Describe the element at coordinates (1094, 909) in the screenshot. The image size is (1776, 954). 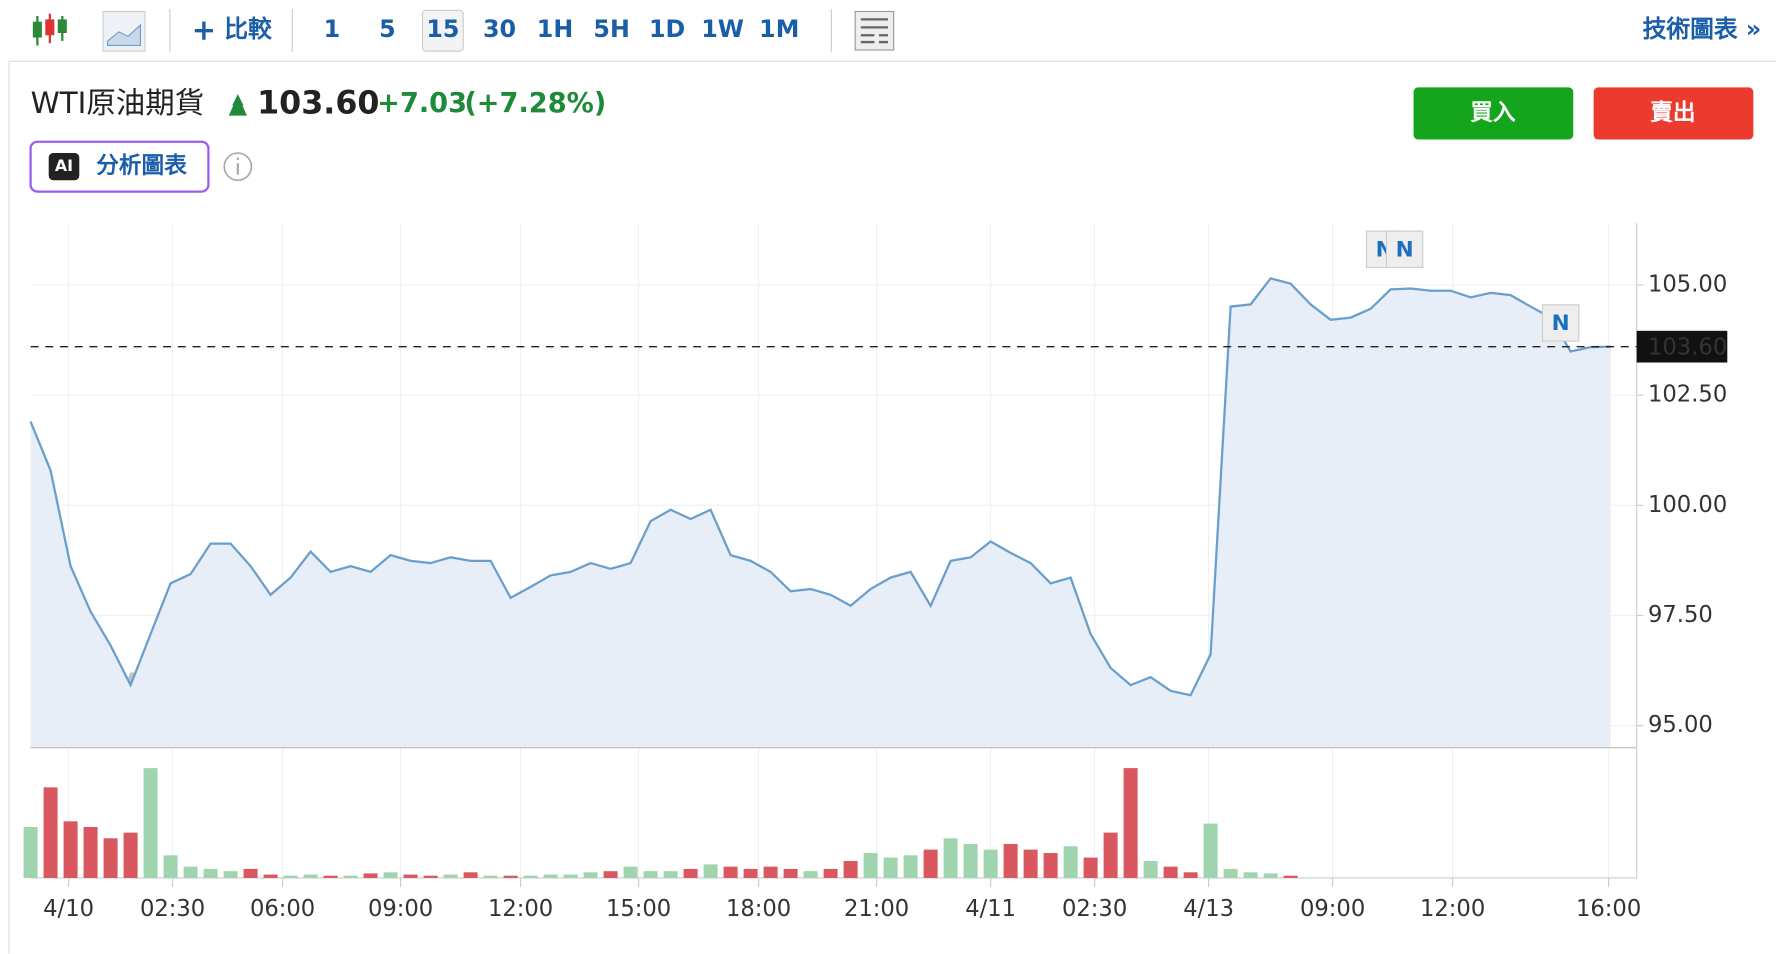
I see `x-tick-label: 02:30` at that location.